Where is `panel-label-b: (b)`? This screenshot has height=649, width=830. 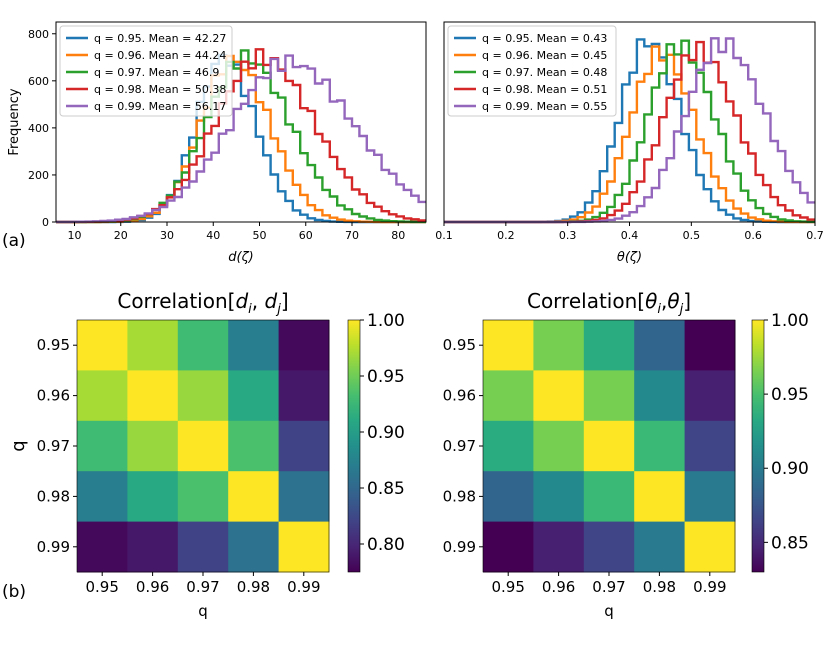
panel-label-b: (b) is located at coordinates (14, 592).